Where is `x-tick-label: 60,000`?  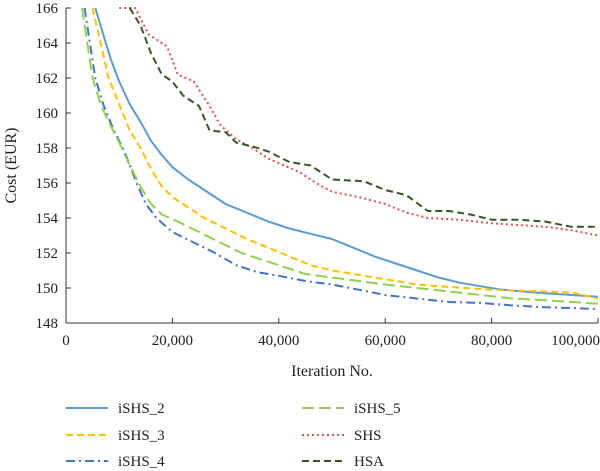
x-tick-label: 60,000 is located at coordinates (385, 341).